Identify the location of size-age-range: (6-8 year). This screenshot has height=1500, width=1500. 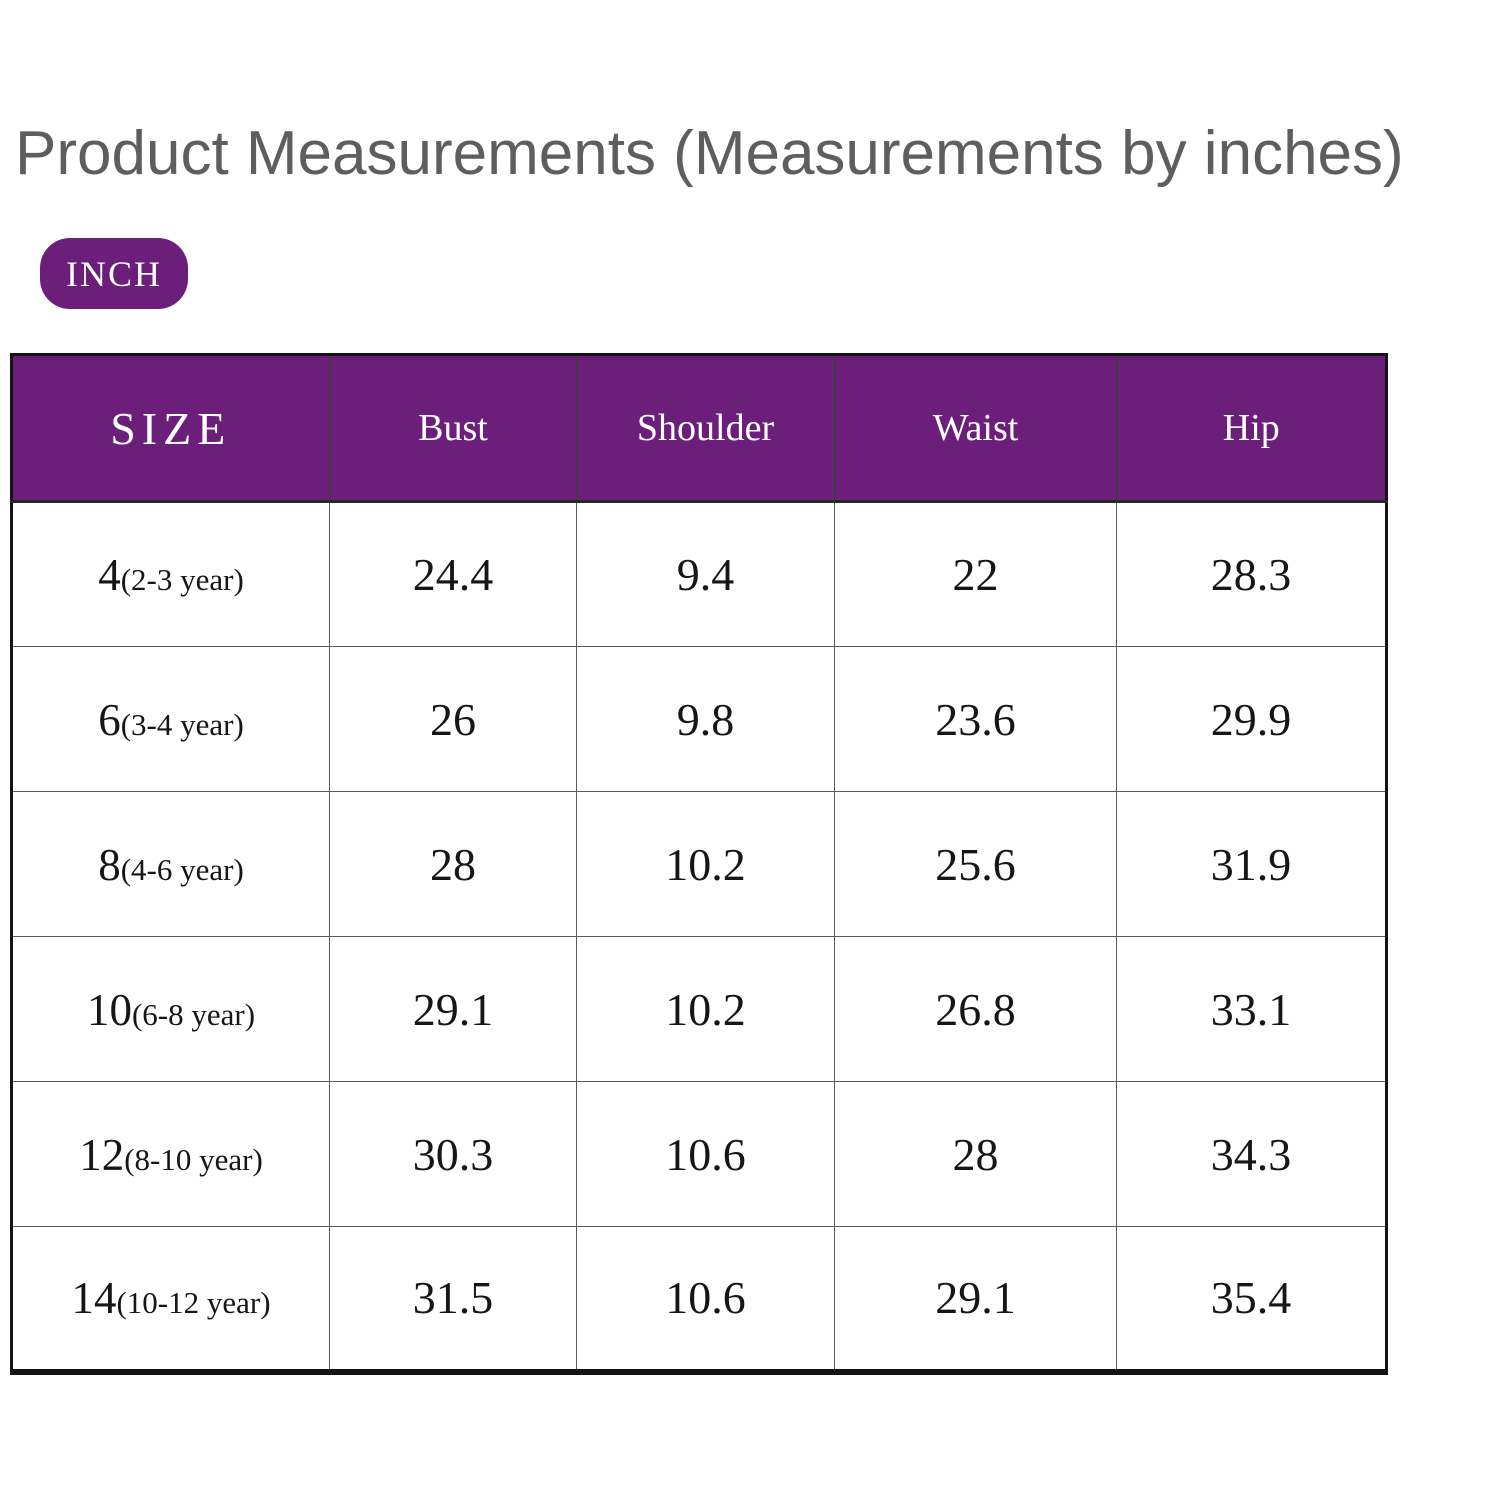
(193, 1014).